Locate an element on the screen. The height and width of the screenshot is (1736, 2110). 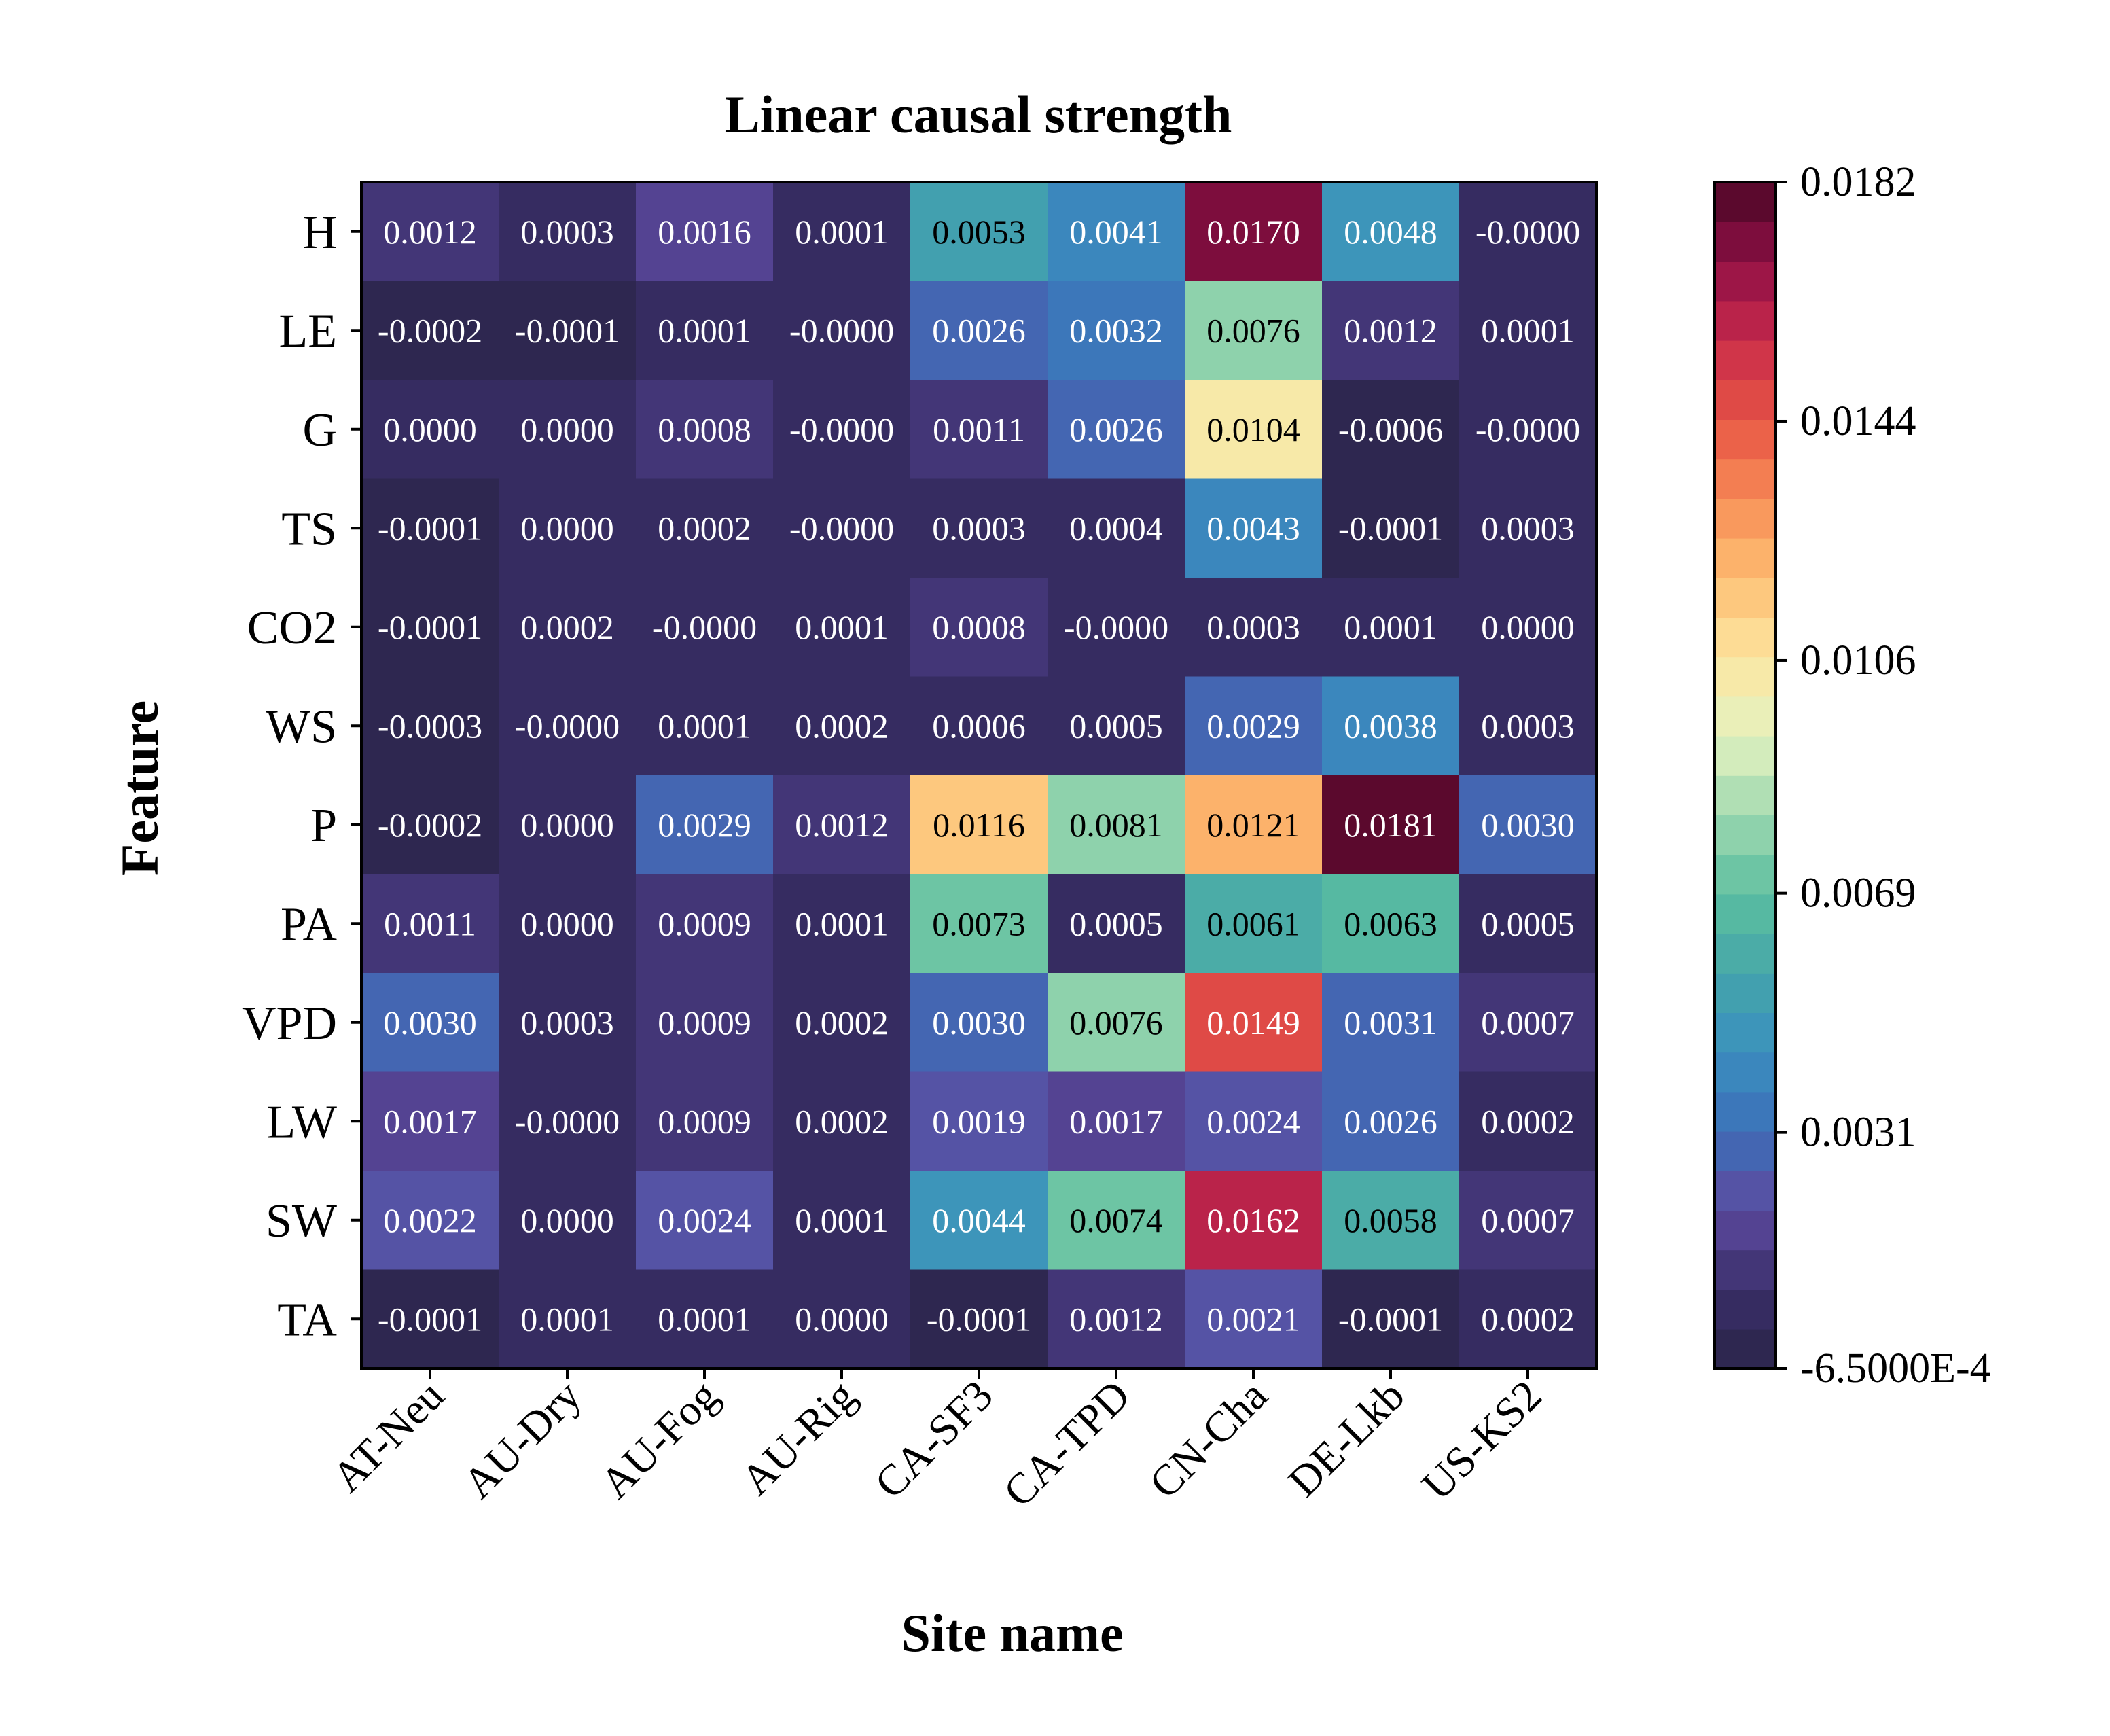
cell-value-label: 0.0030 is located at coordinates (1528, 825).